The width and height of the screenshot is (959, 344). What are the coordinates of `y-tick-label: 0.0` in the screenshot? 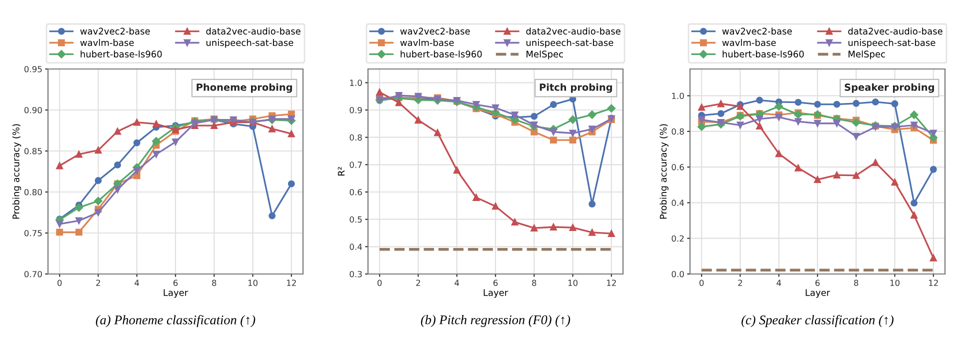 It's located at (678, 274).